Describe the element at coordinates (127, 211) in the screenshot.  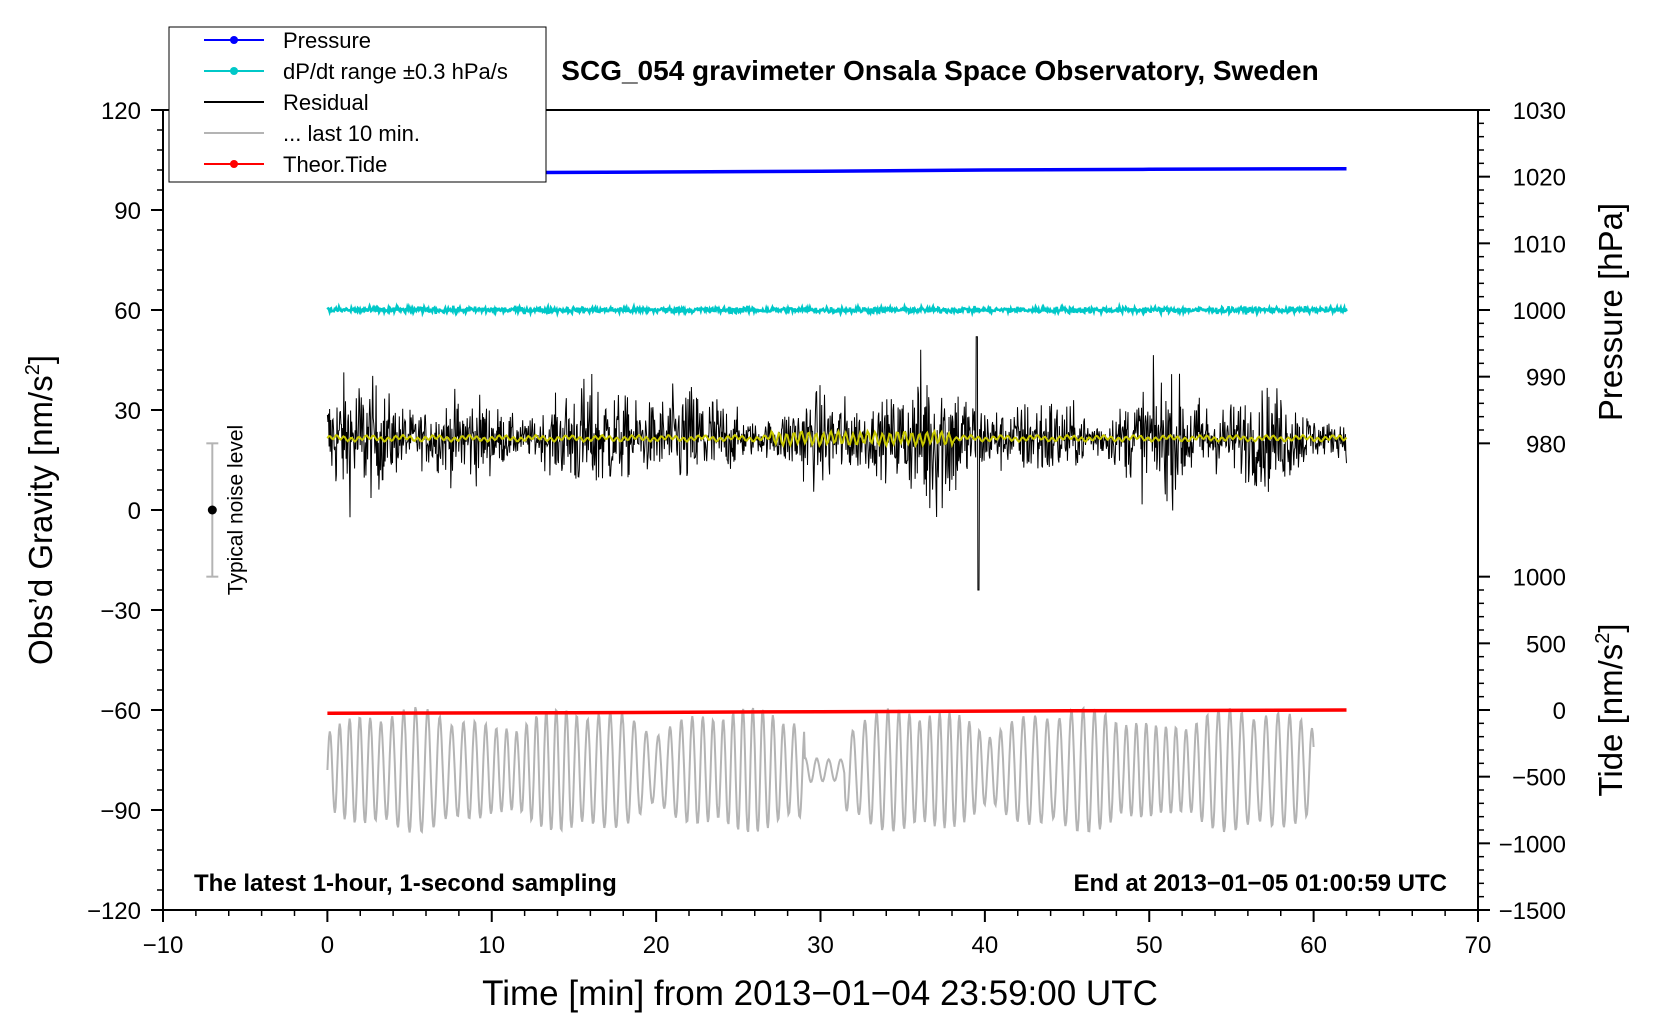
I see `y-left-tick-label: 90` at that location.